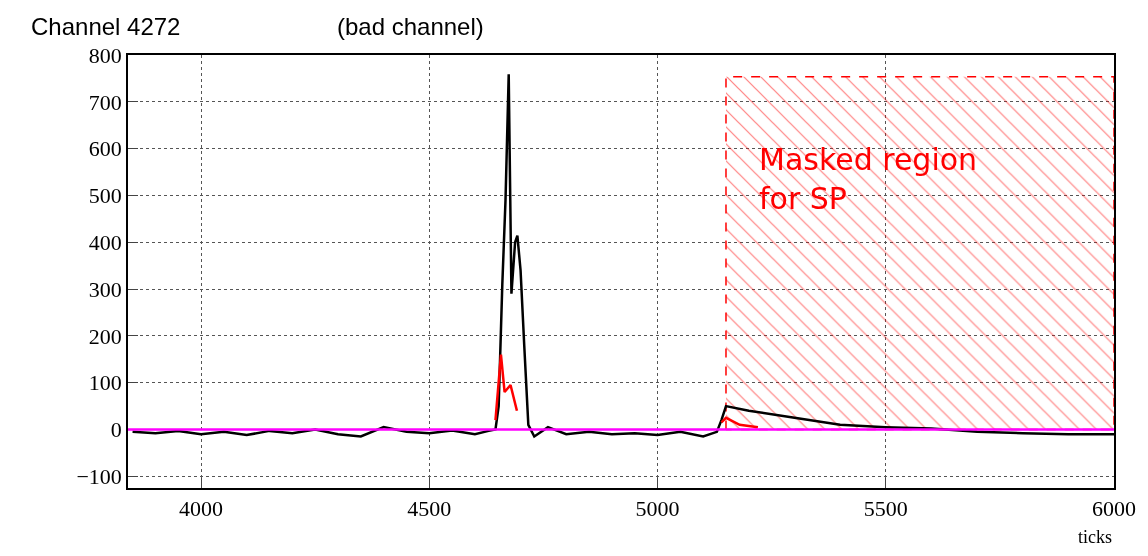 The width and height of the screenshot is (1148, 556). Describe the element at coordinates (116, 430) in the screenshot. I see `y-tick-label: 0` at that location.